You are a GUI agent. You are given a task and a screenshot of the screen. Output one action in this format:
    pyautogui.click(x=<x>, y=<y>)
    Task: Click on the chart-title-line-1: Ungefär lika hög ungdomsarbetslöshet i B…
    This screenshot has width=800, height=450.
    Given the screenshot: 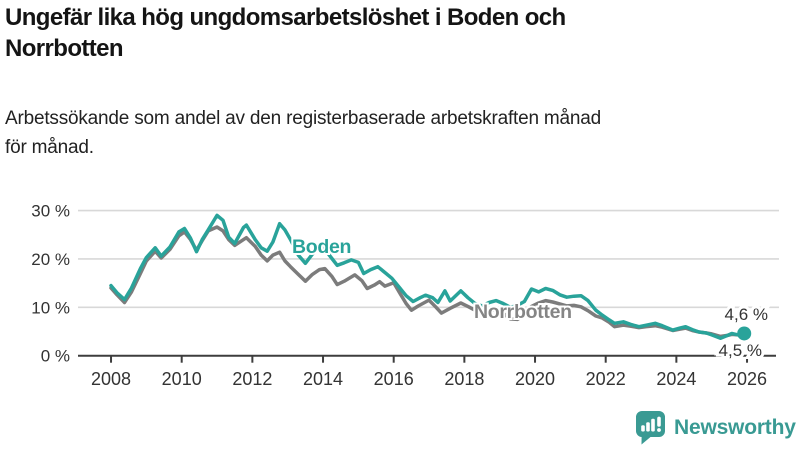 What is the action you would take?
    pyautogui.click(x=285, y=17)
    